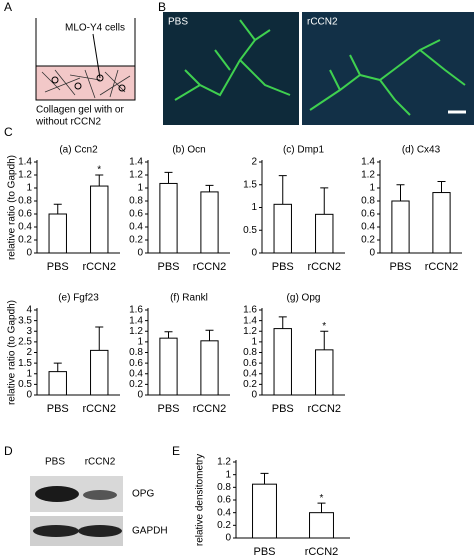 Image resolution: width=474 pixels, height=558 pixels. What do you see at coordinates (162, 7) in the screenshot?
I see `panel-label: B` at bounding box center [162, 7].